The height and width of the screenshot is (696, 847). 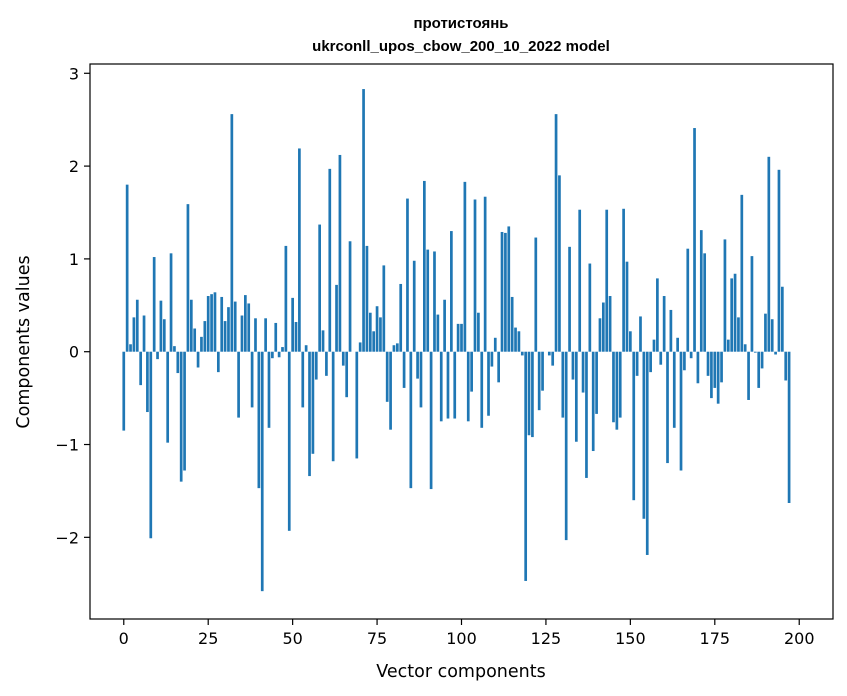 What do you see at coordinates (124, 638) in the screenshot?
I see `x-tick-label: 0` at bounding box center [124, 638].